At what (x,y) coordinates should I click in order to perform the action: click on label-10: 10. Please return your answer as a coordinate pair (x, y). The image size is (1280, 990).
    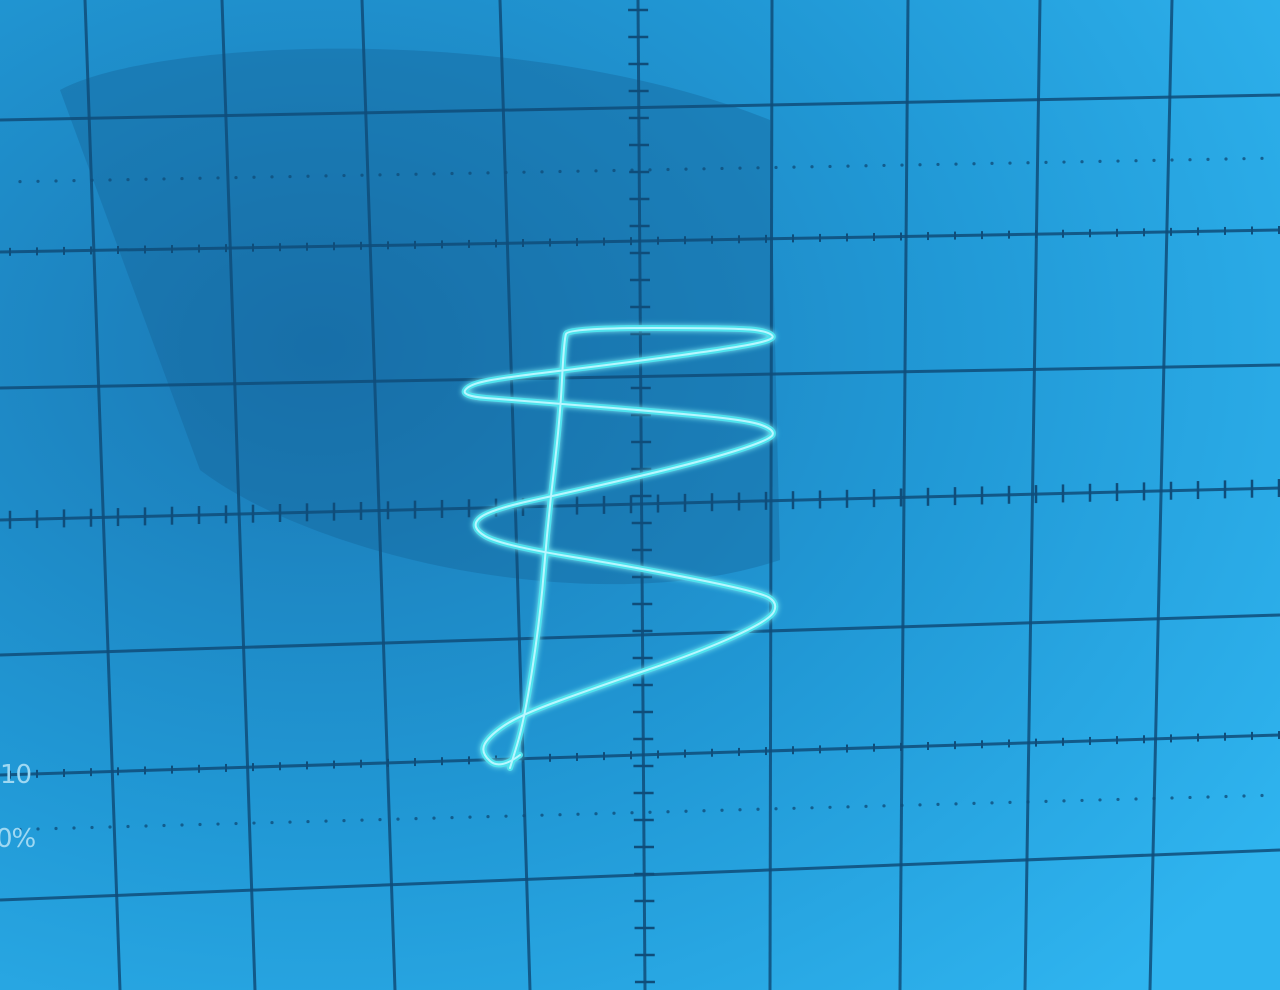
    Looking at the image, I should click on (16, 775).